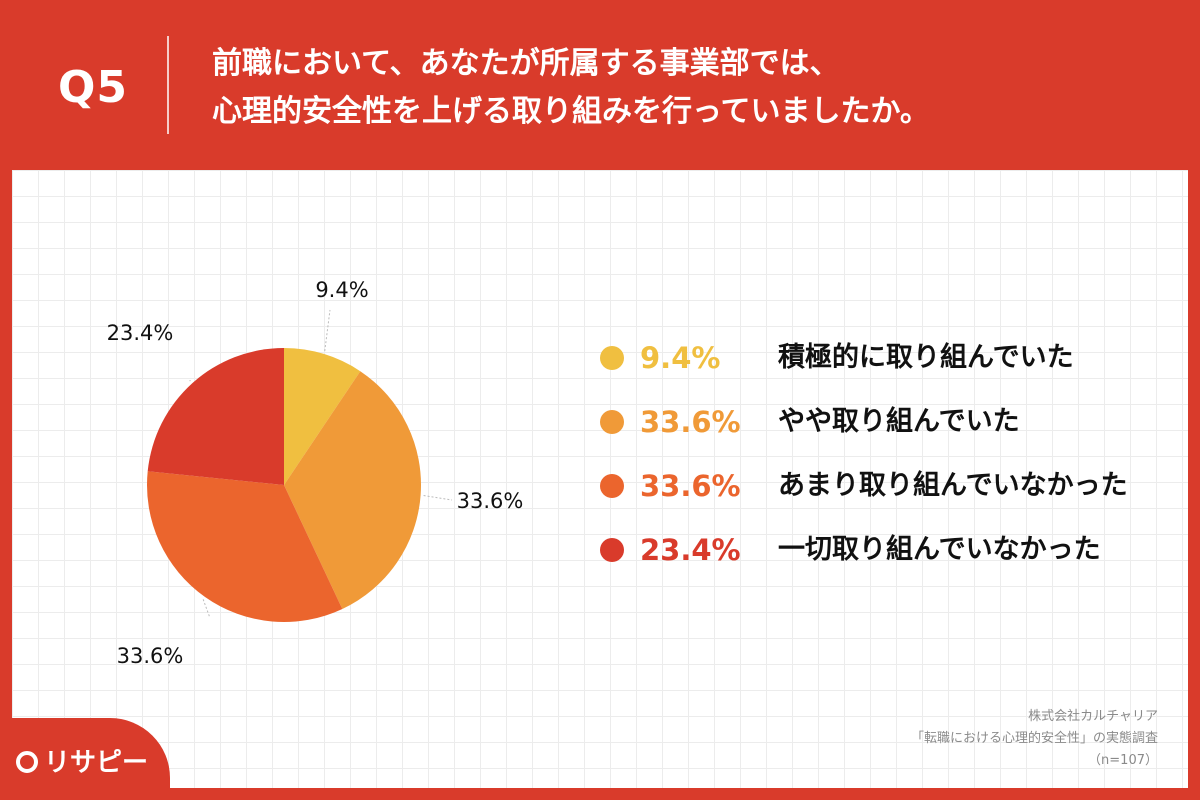 The height and width of the screenshot is (800, 1200). I want to click on brand-logo: リサピー, so click(85, 759).